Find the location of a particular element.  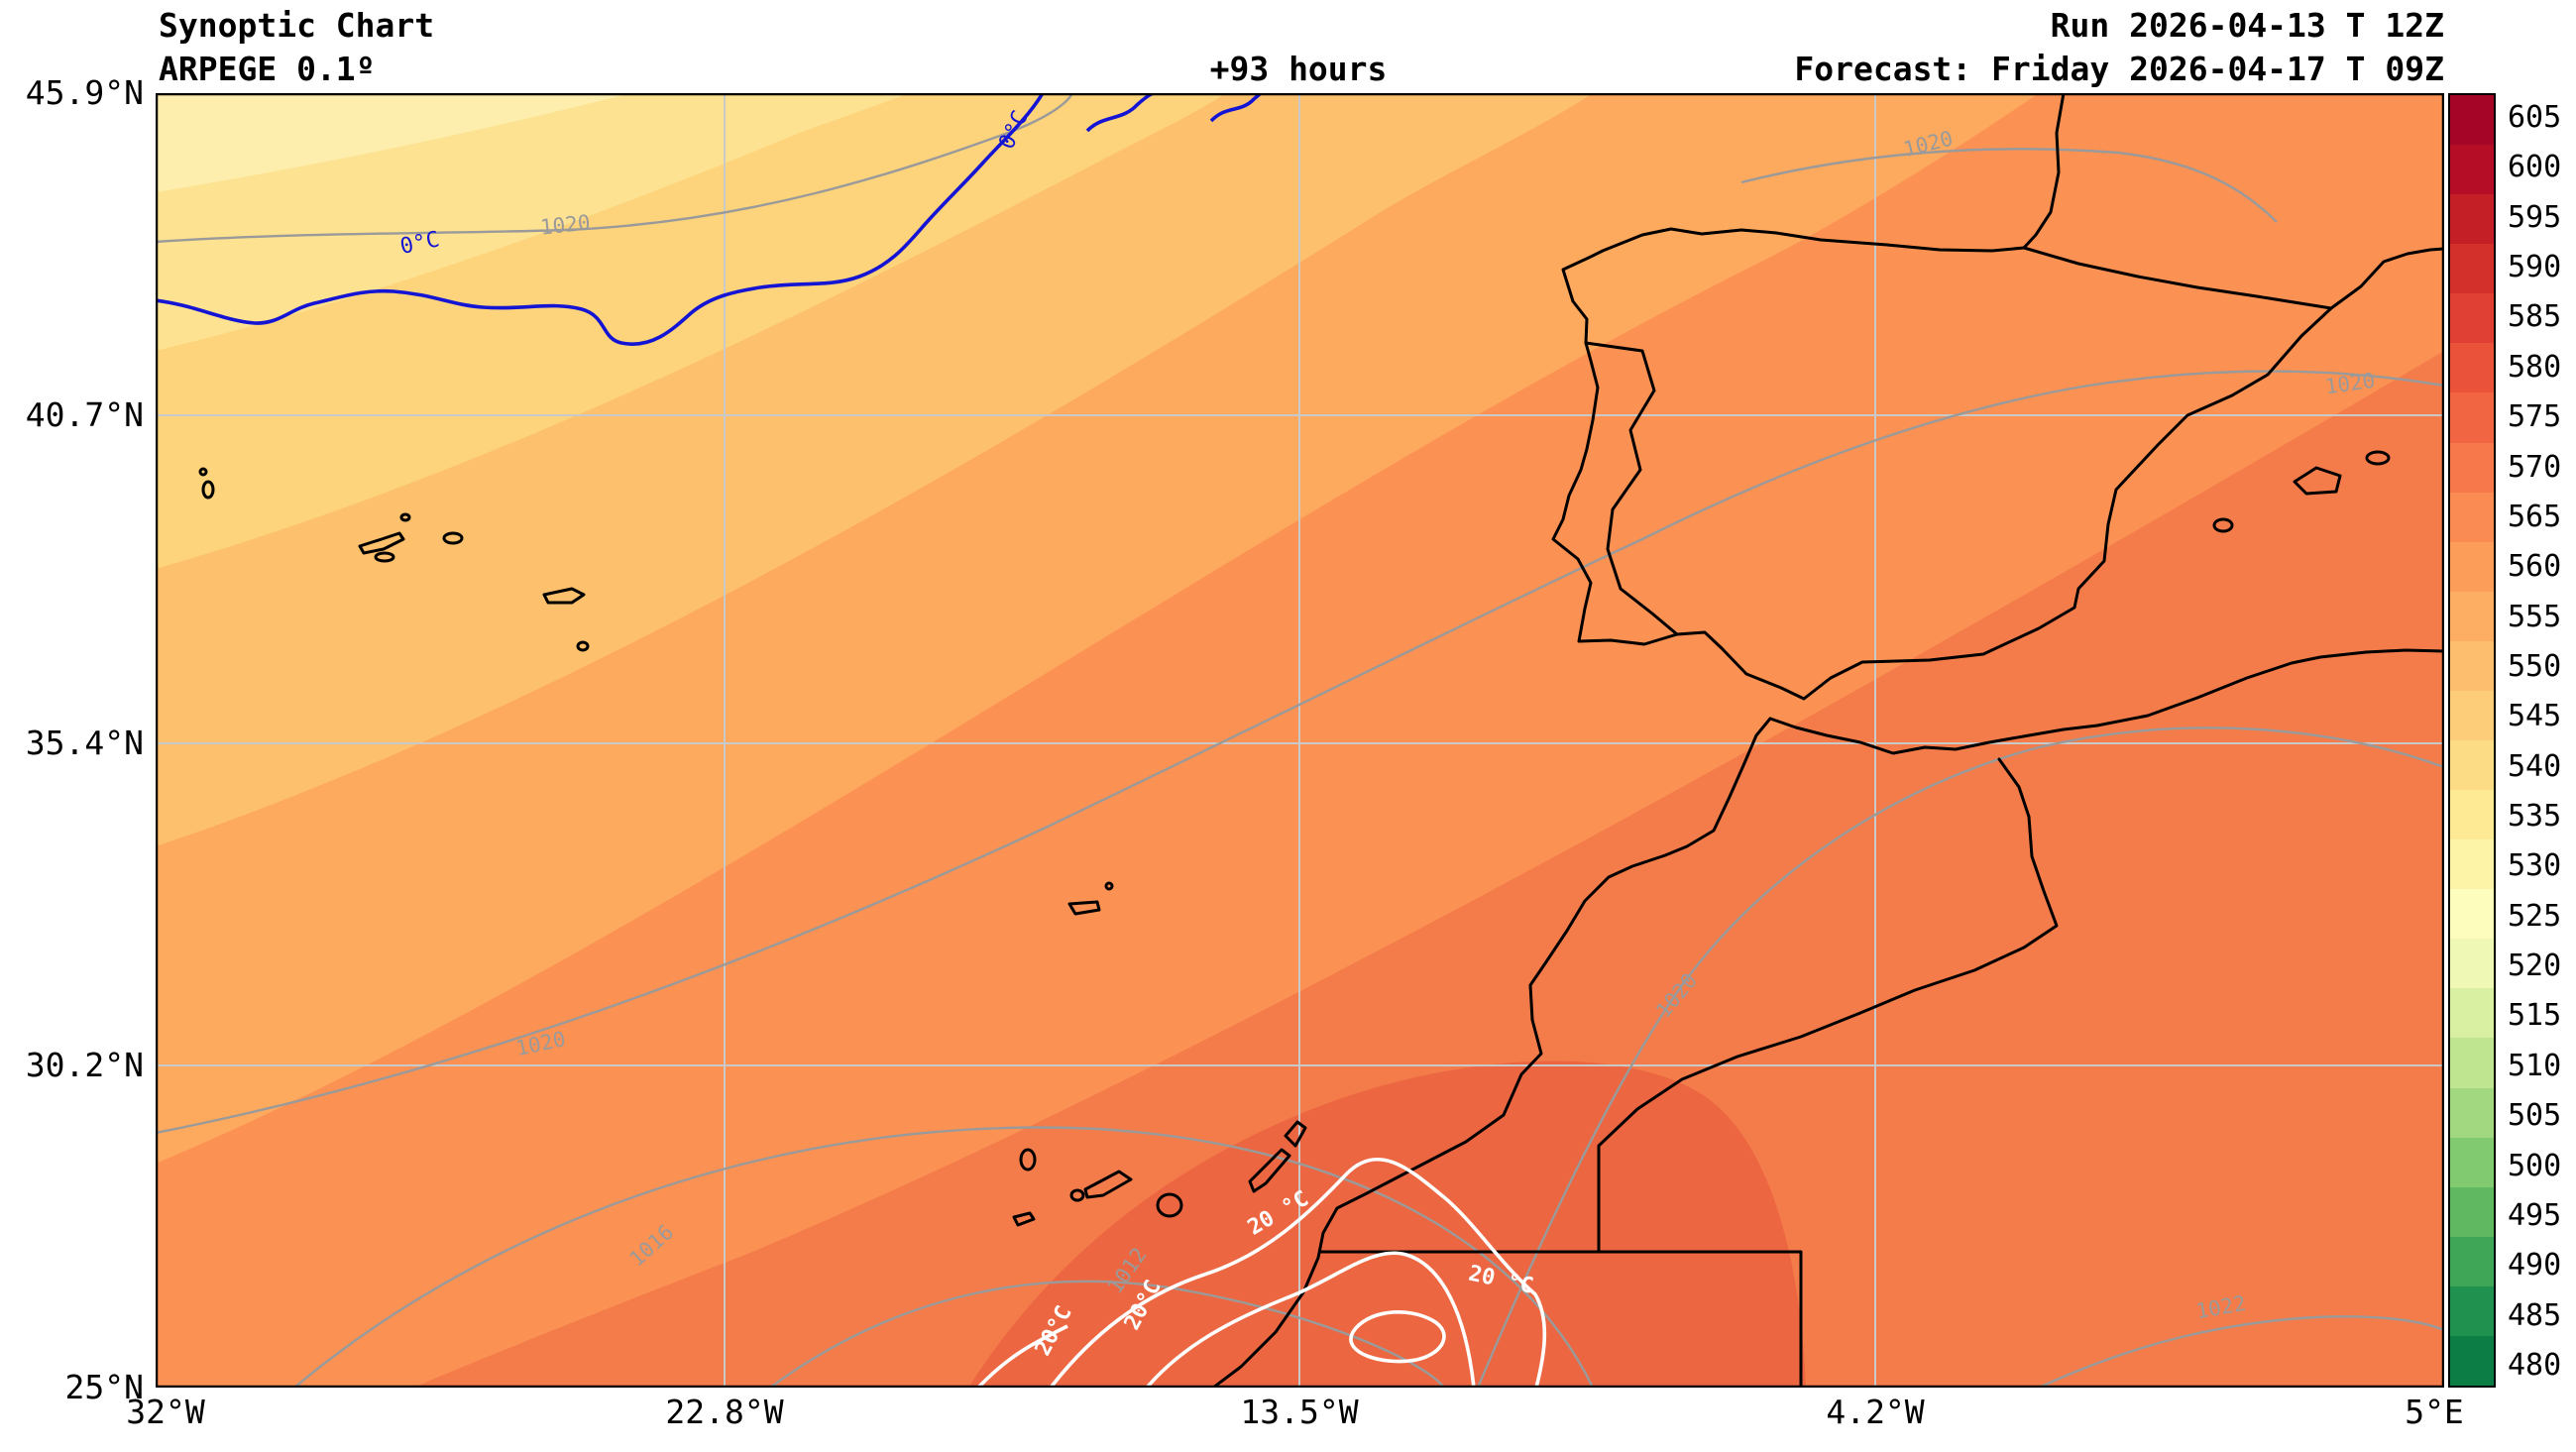

colorbar-tick-label: 490 is located at coordinates (2535, 1266).